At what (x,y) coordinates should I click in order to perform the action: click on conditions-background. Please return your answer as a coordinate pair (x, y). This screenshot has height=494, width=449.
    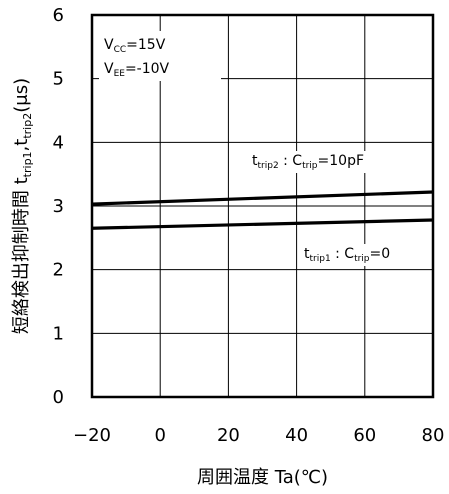
    Looking at the image, I should click on (160, 56).